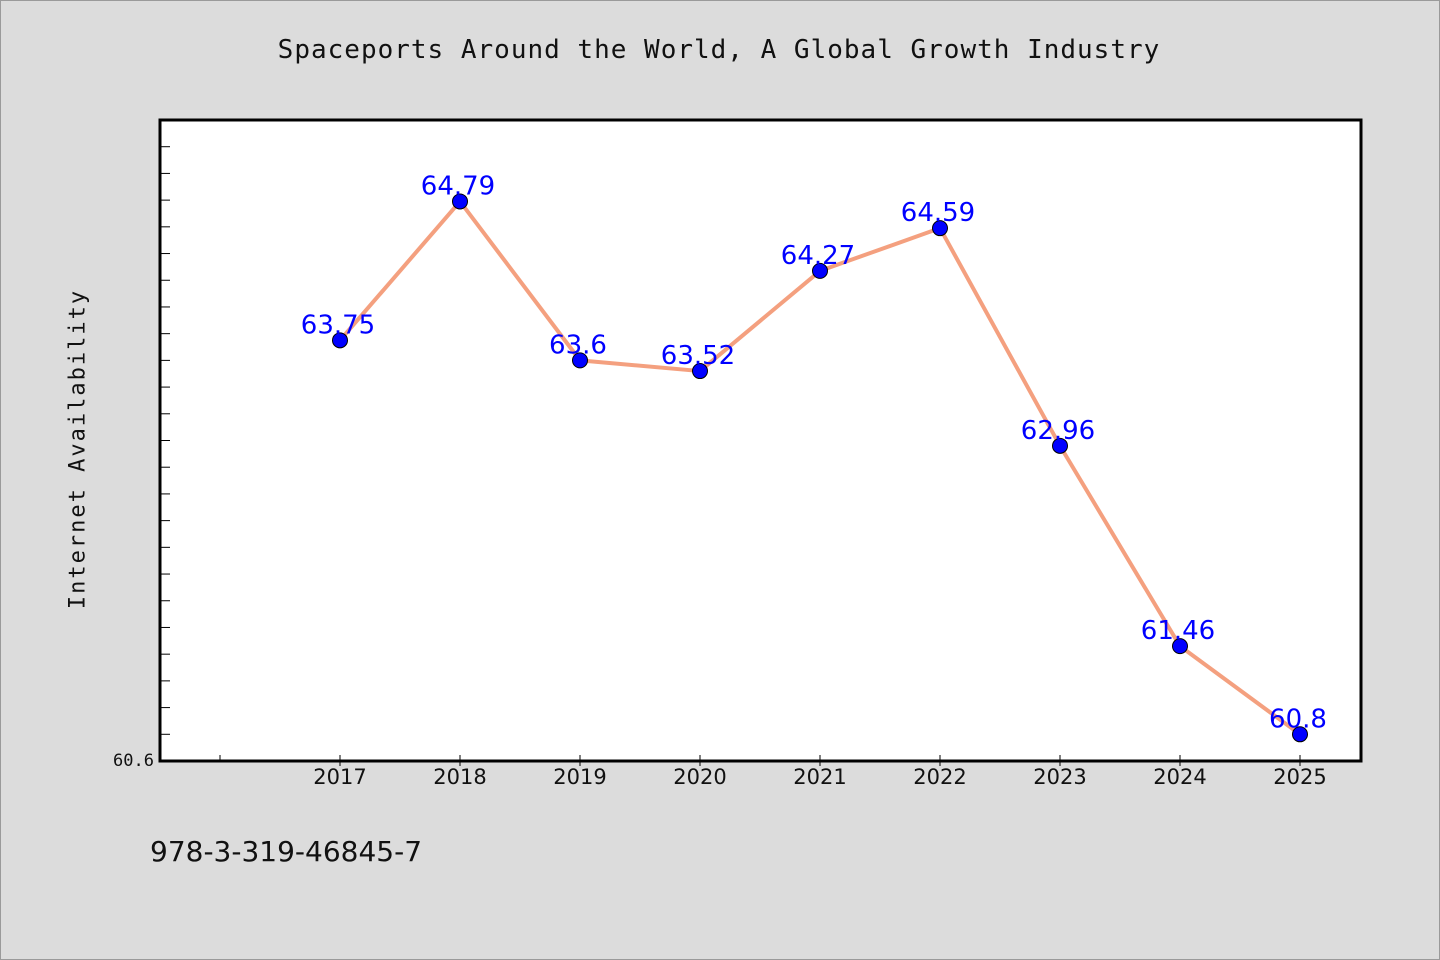 Image resolution: width=1440 pixels, height=960 pixels. Describe the element at coordinates (1179, 777) in the screenshot. I see `x-tick-label: 2024` at that location.